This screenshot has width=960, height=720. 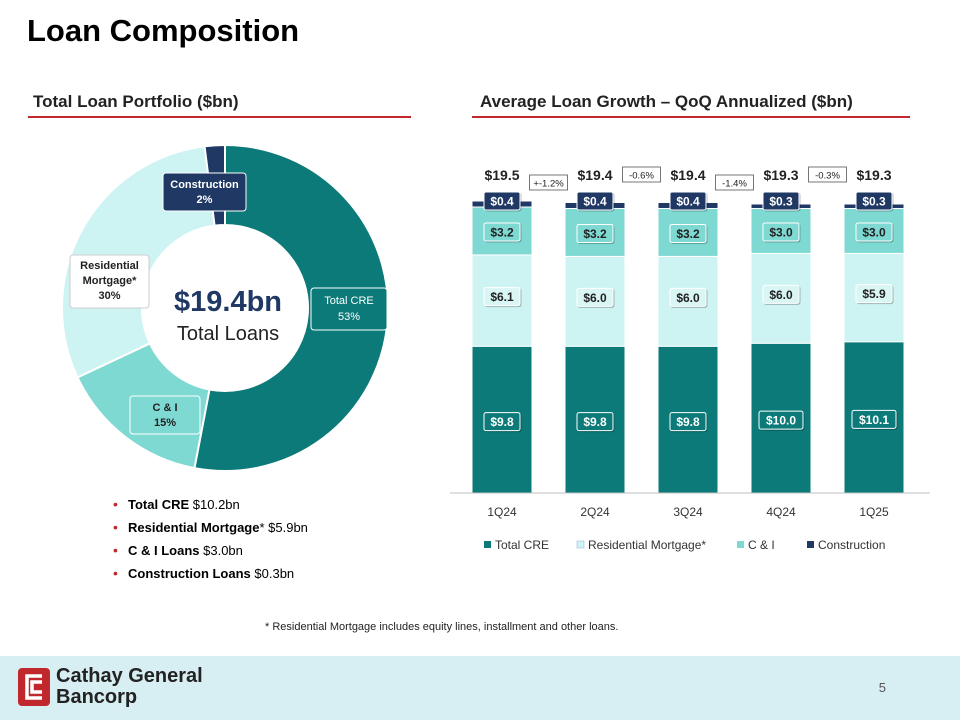 I want to click on label-ci-1Q25: $3.0, so click(x=874, y=232).